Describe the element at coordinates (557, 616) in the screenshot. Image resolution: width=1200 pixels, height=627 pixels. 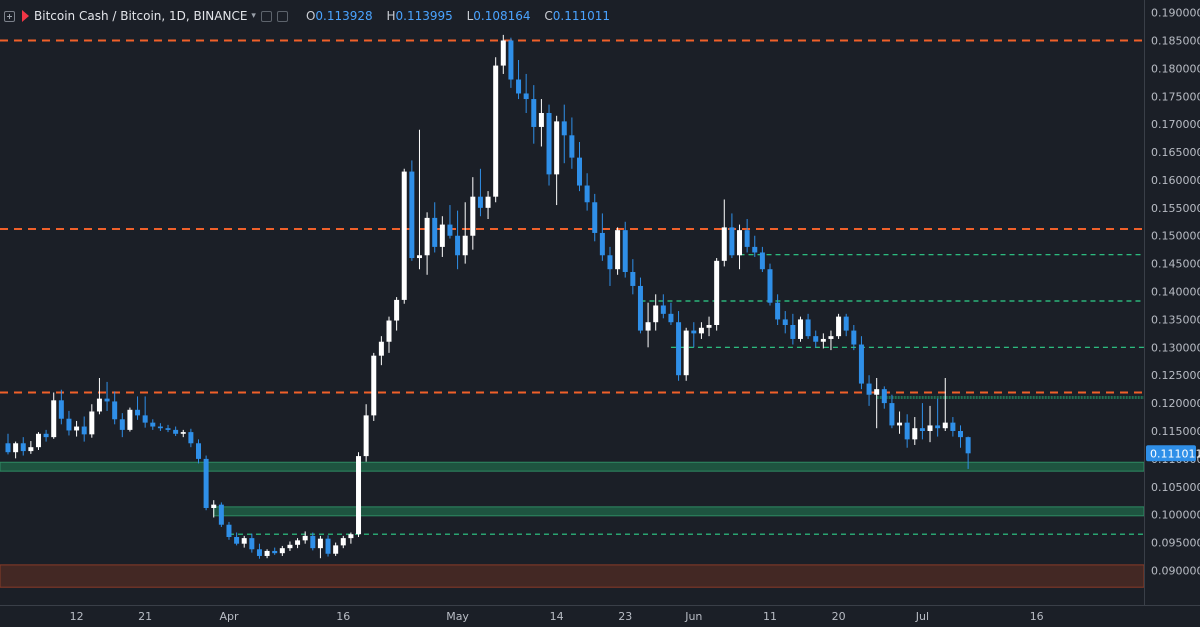
I see `time-axis: 12 21 Apr 16 May 14 23 Jun 11 20 Jul 16` at that location.